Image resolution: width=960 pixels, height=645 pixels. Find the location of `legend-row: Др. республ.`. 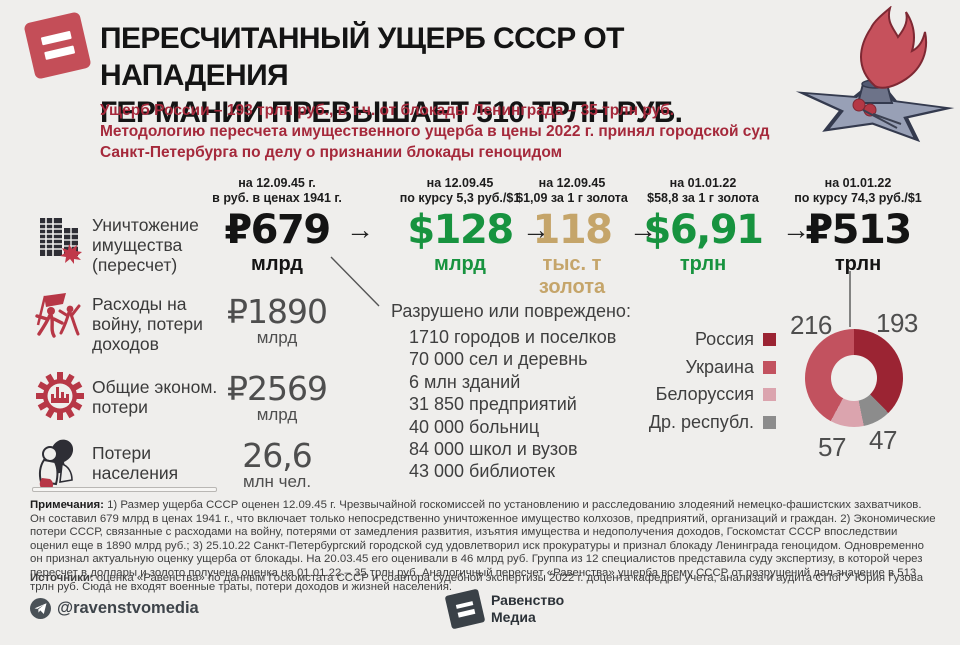

legend-row: Др. республ. is located at coordinates (697, 423).